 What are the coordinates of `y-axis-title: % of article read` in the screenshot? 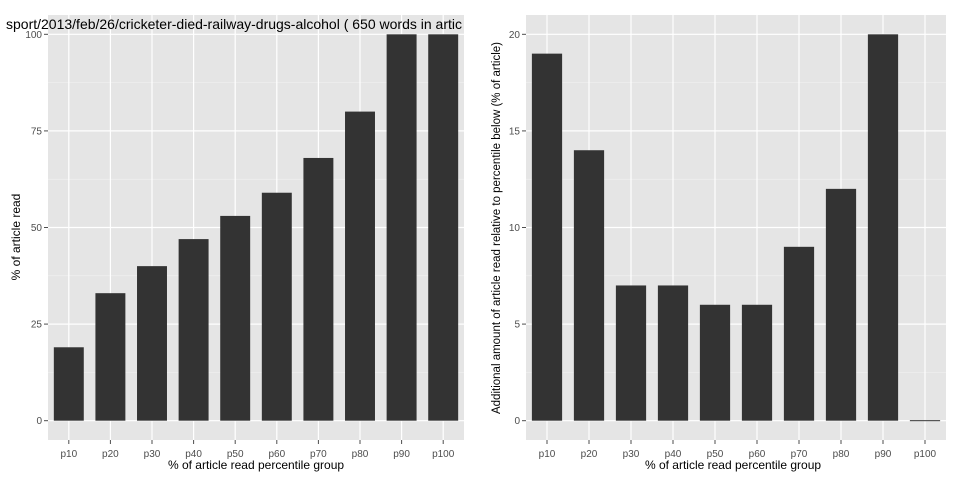 It's located at (16, 237).